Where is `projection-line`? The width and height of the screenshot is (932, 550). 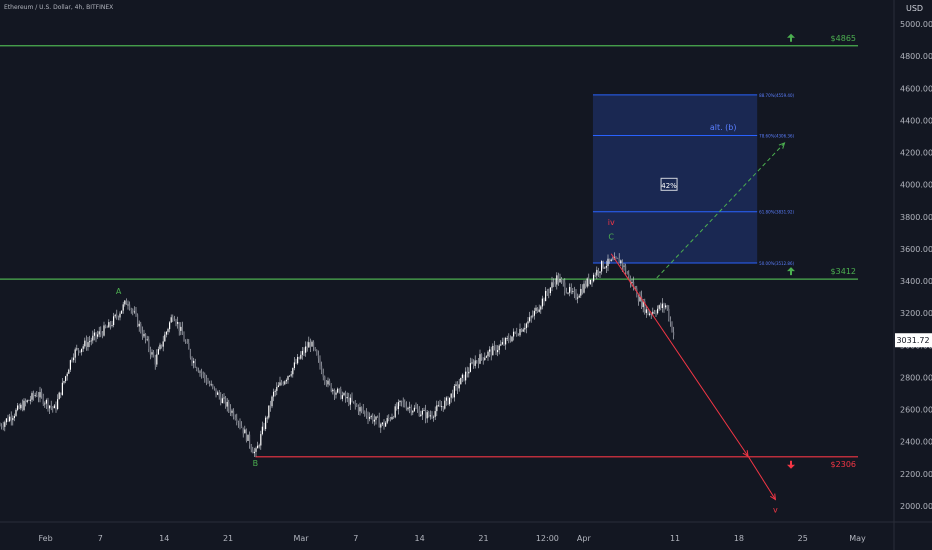 projection-line is located at coordinates (679, 355).